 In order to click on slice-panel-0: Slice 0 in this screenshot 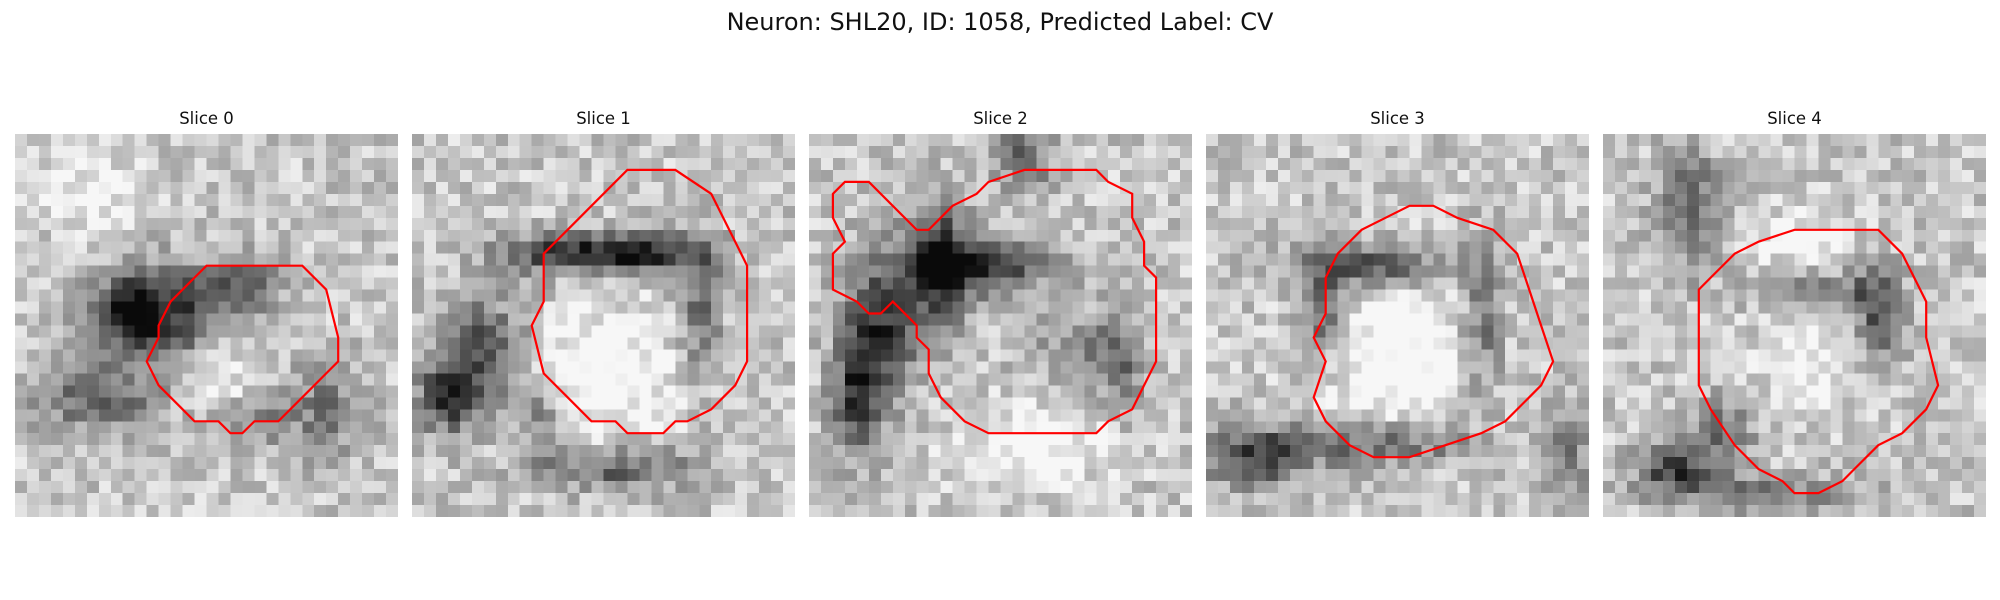, I will do `click(206, 312)`.